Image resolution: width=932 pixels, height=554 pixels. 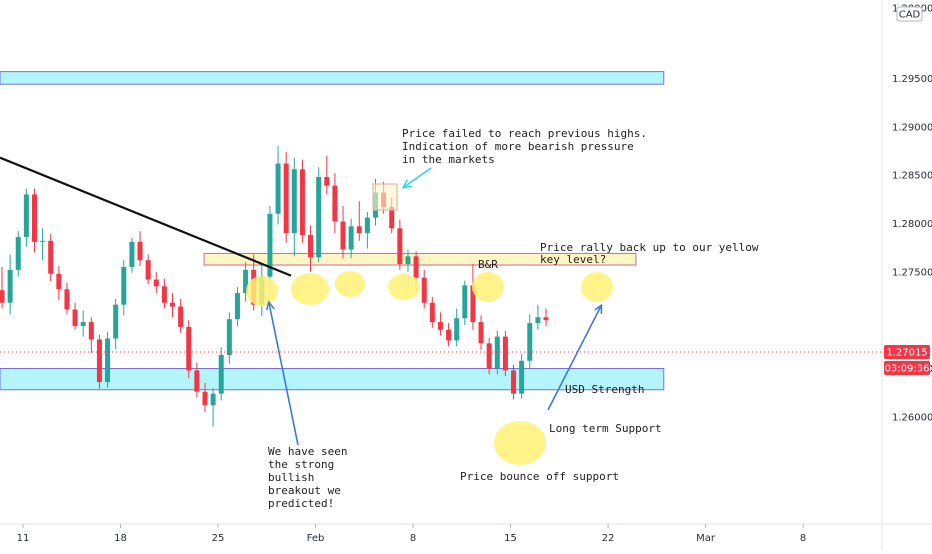 What do you see at coordinates (120, 538) in the screenshot?
I see `x-tick-label: 18` at bounding box center [120, 538].